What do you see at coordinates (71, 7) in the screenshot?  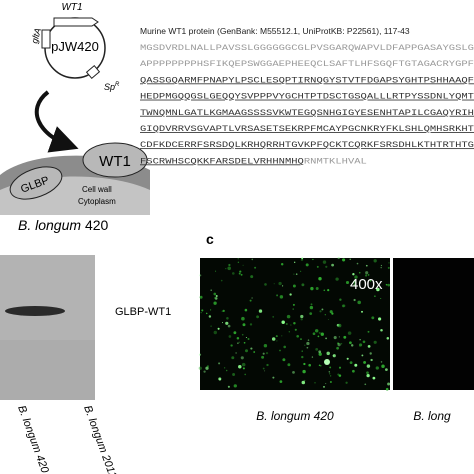 I see `gene-label: WT1` at bounding box center [71, 7].